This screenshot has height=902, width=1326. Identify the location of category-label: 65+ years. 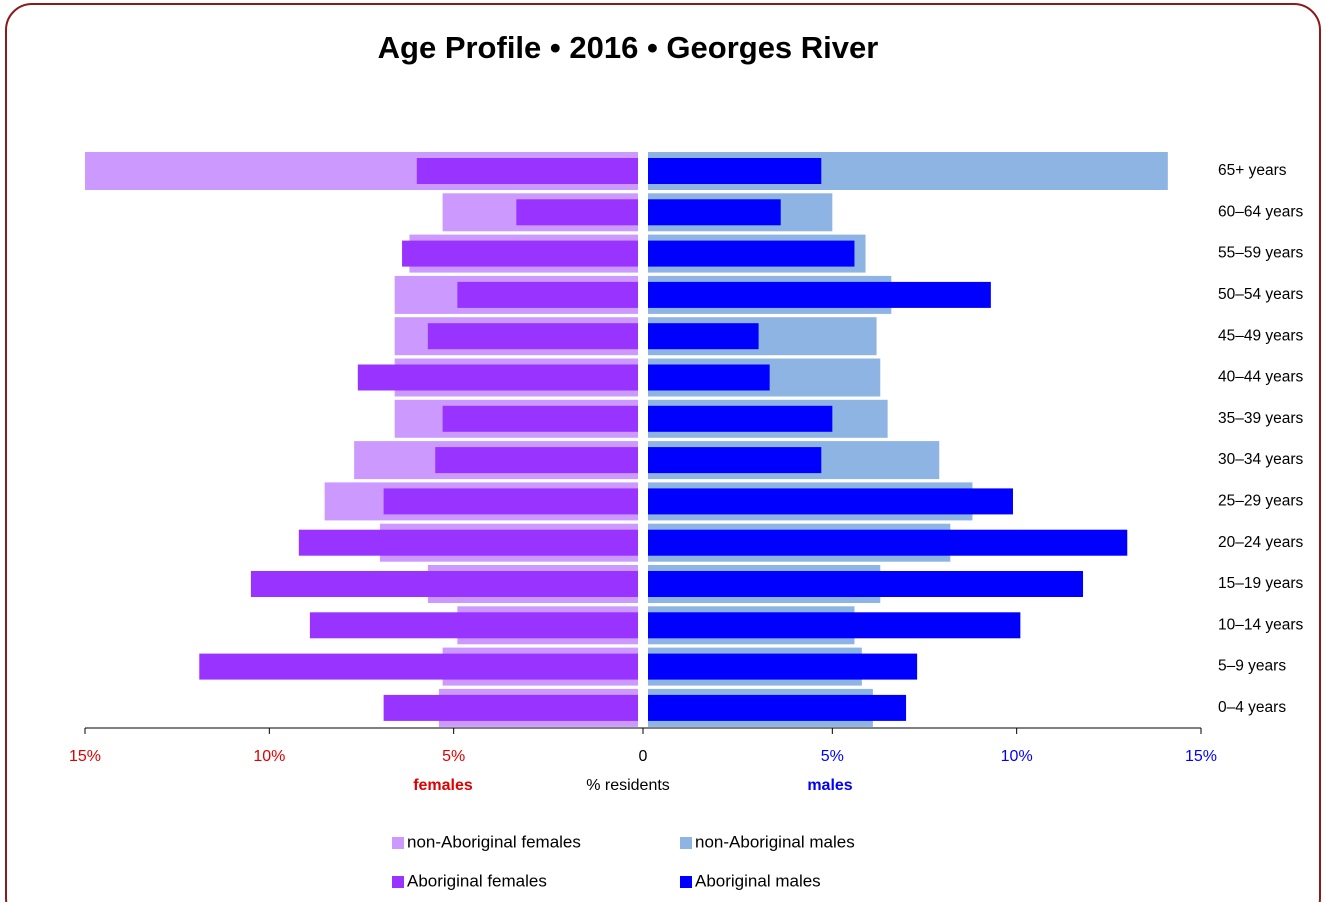
(1252, 170).